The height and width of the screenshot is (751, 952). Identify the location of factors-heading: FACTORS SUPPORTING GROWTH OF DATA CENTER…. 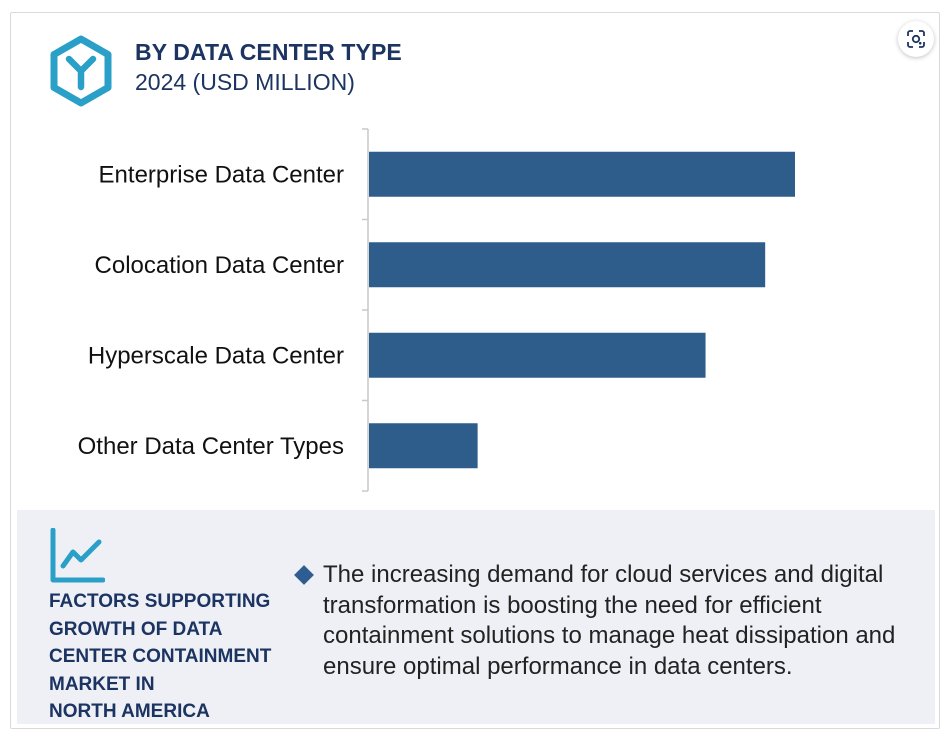
(169, 657).